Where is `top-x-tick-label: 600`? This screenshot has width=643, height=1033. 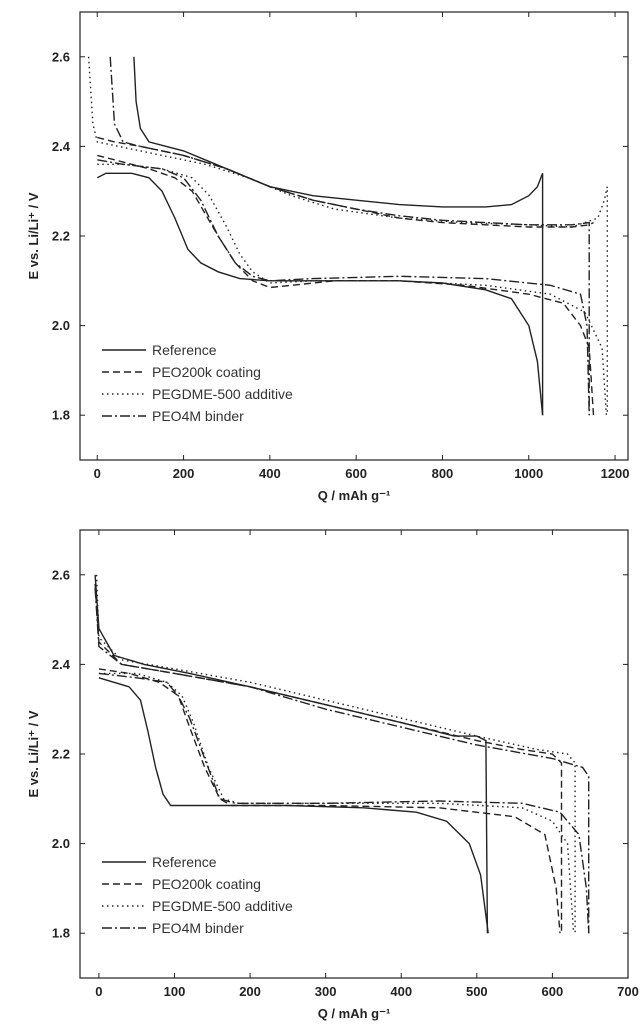
top-x-tick-label: 600 is located at coordinates (356, 473).